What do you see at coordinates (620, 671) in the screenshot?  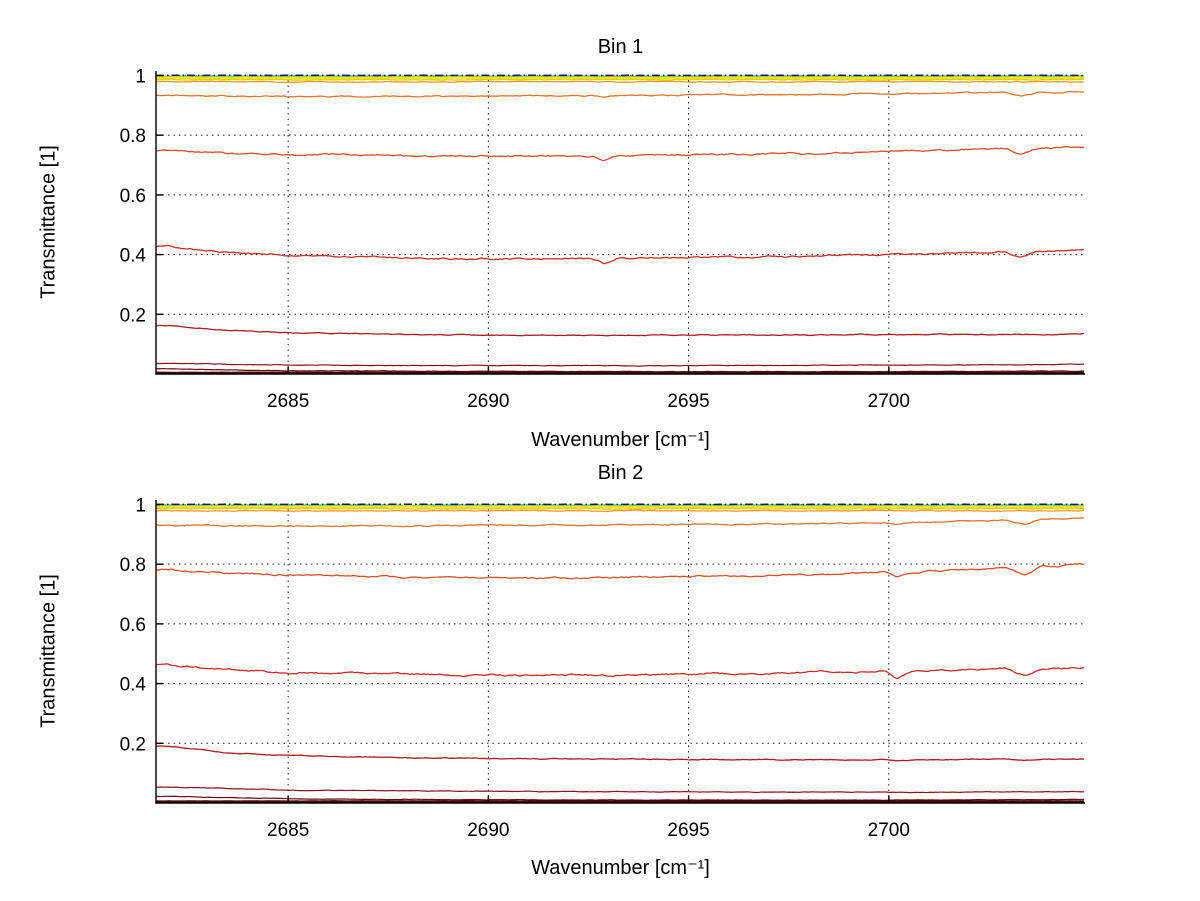 I see `series-line-T0.45` at bounding box center [620, 671].